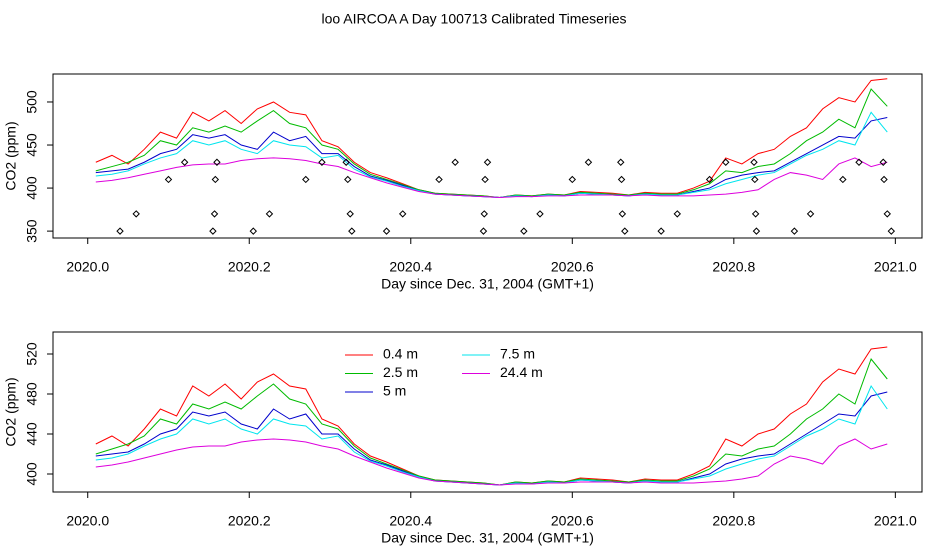 The width and height of the screenshot is (950, 550). I want to click on y-tick-label: 500, so click(32, 102).